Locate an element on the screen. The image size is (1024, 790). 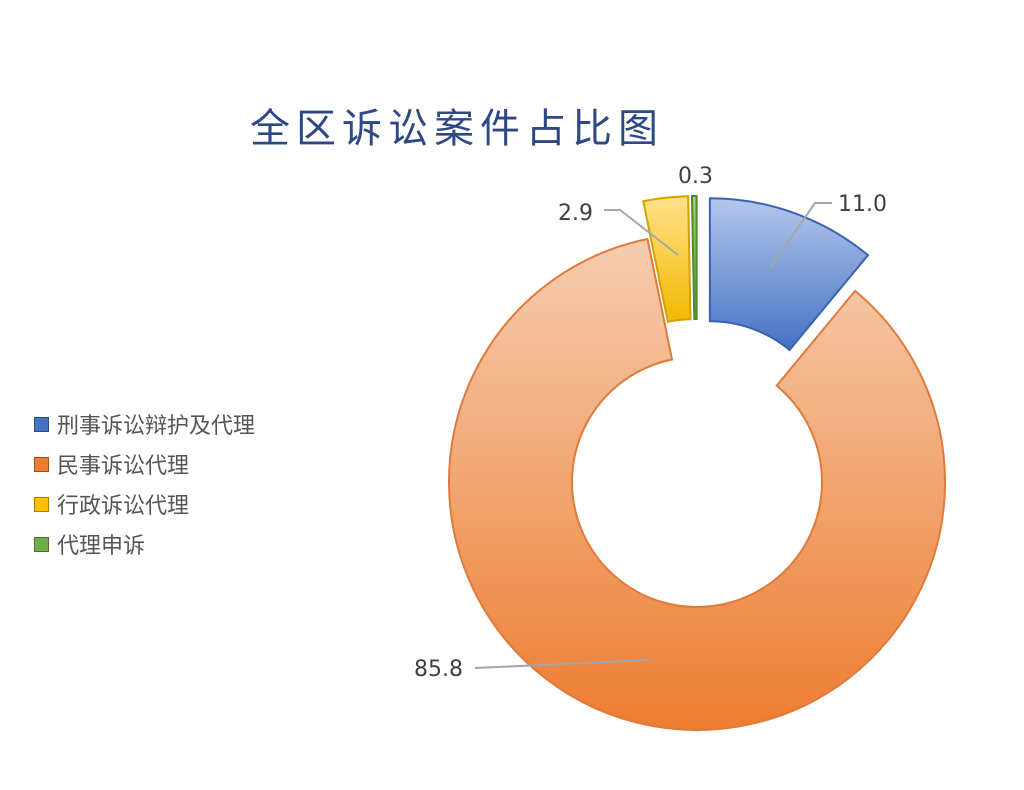
legend: 刑事诉讼辩护及代理 民事诉讼代理 行政诉讼代理 代理申诉 is located at coordinates (144, 484).